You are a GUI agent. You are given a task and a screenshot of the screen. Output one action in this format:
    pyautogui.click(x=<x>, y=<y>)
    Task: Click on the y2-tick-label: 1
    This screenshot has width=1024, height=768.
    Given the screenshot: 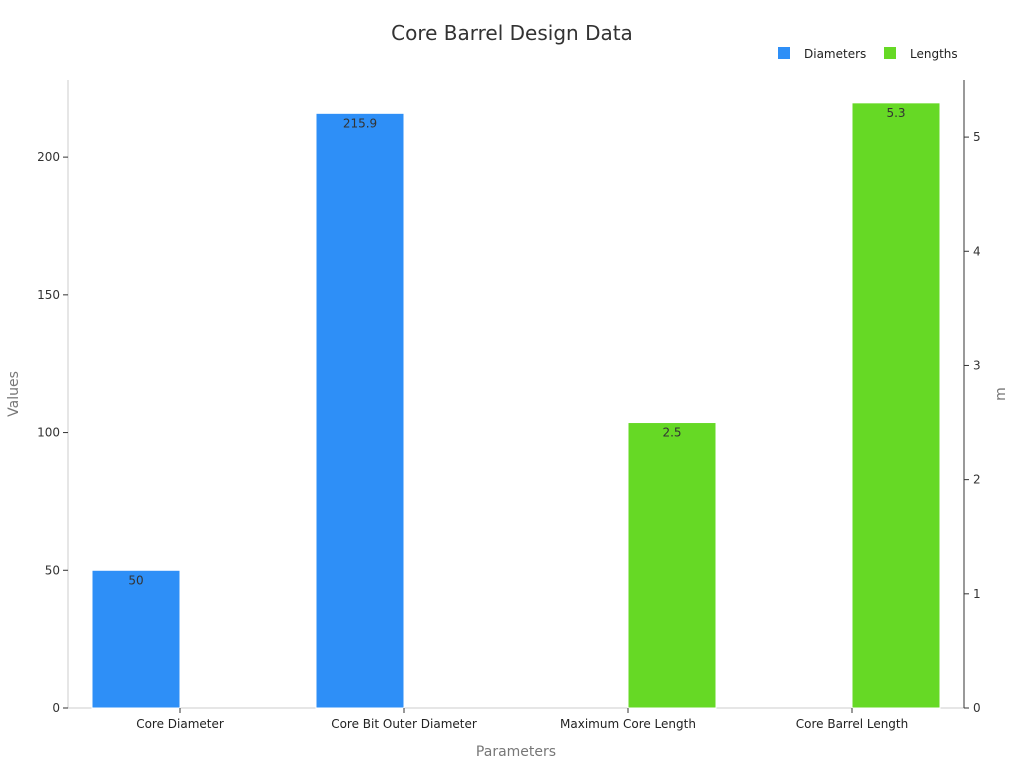 What is the action you would take?
    pyautogui.click(x=977, y=594)
    